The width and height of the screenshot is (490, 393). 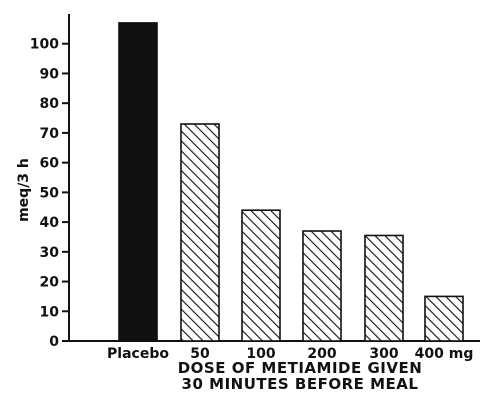 I want to click on y-tick-label-50: 50, so click(x=50, y=193).